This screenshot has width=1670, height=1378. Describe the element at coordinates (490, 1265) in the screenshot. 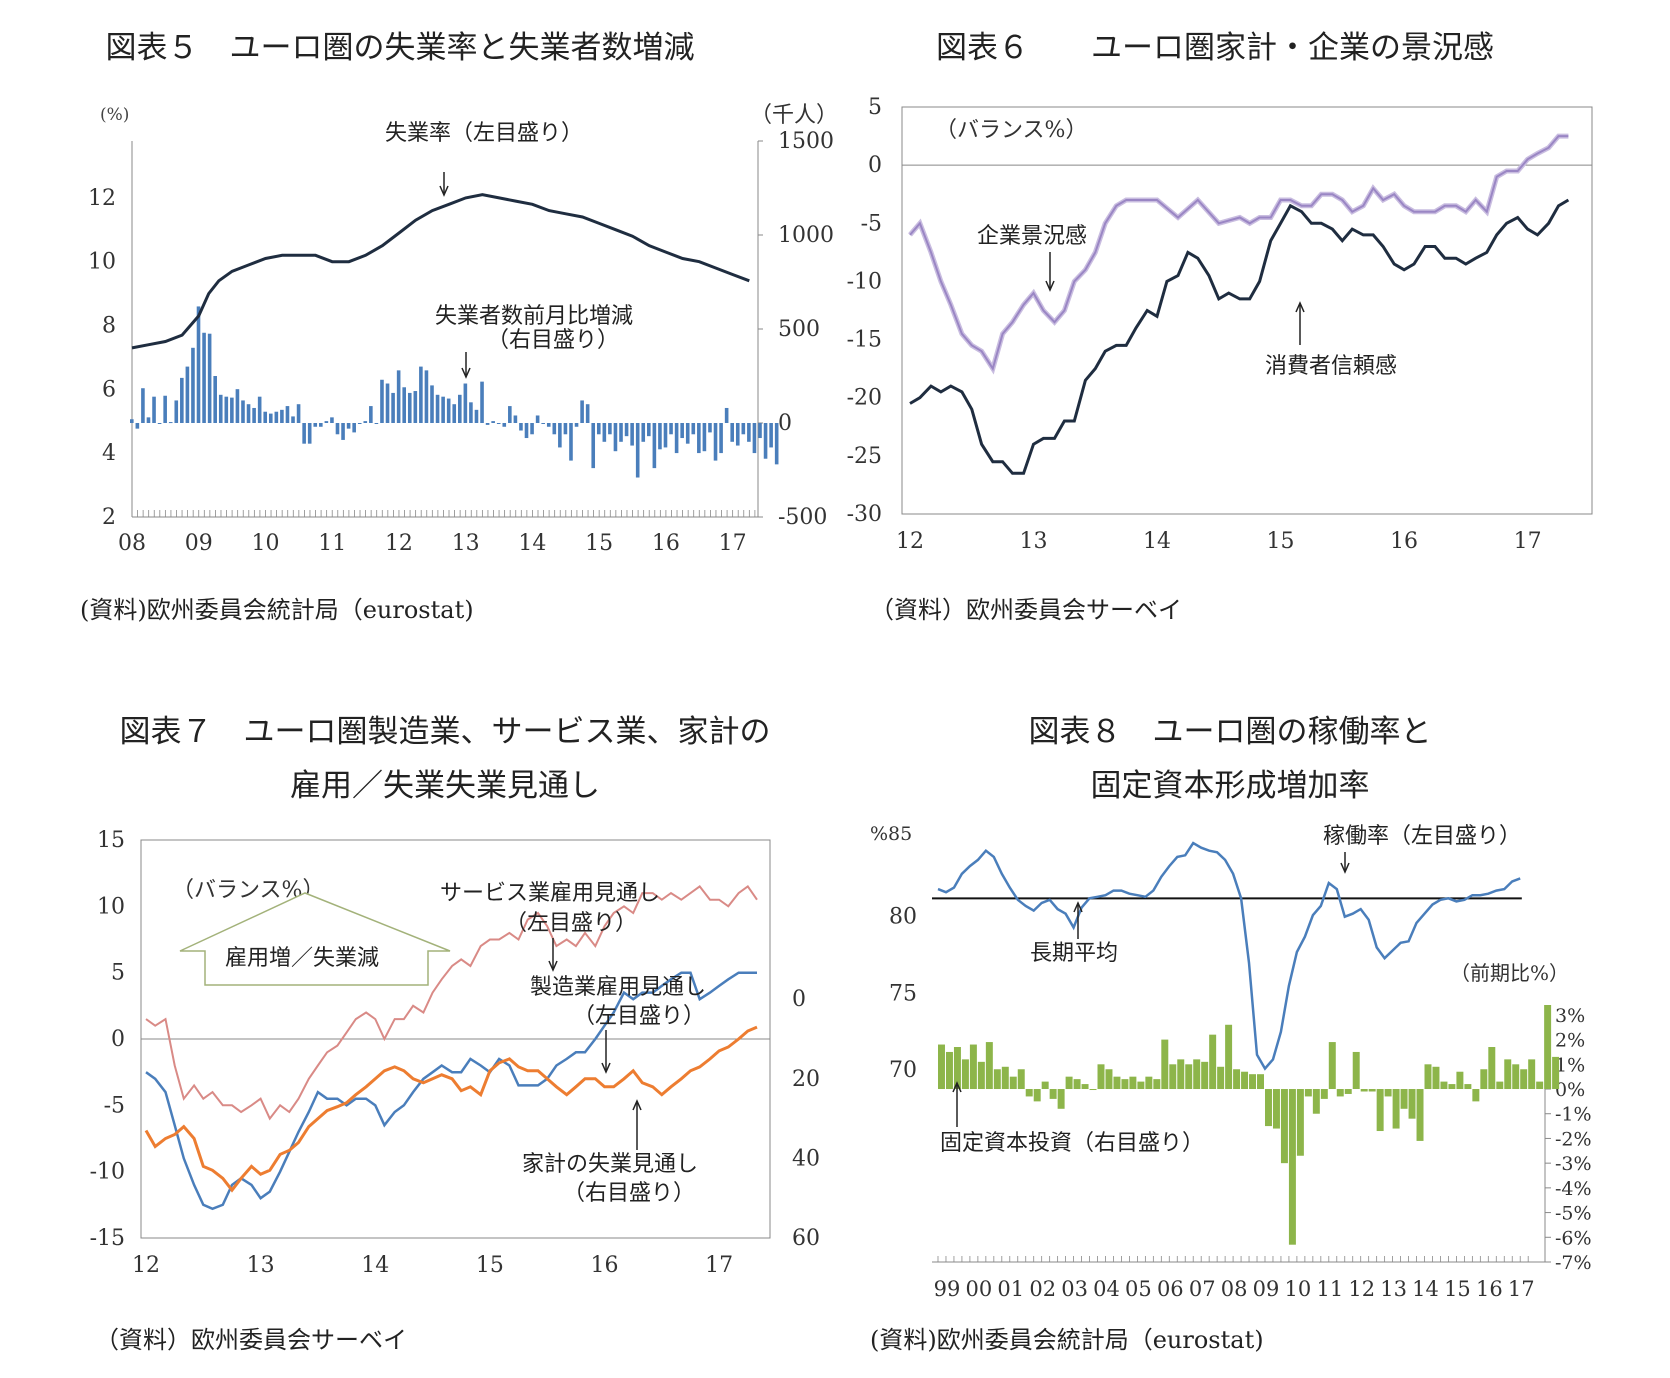

I see `p7-x-tick-label: 15` at that location.